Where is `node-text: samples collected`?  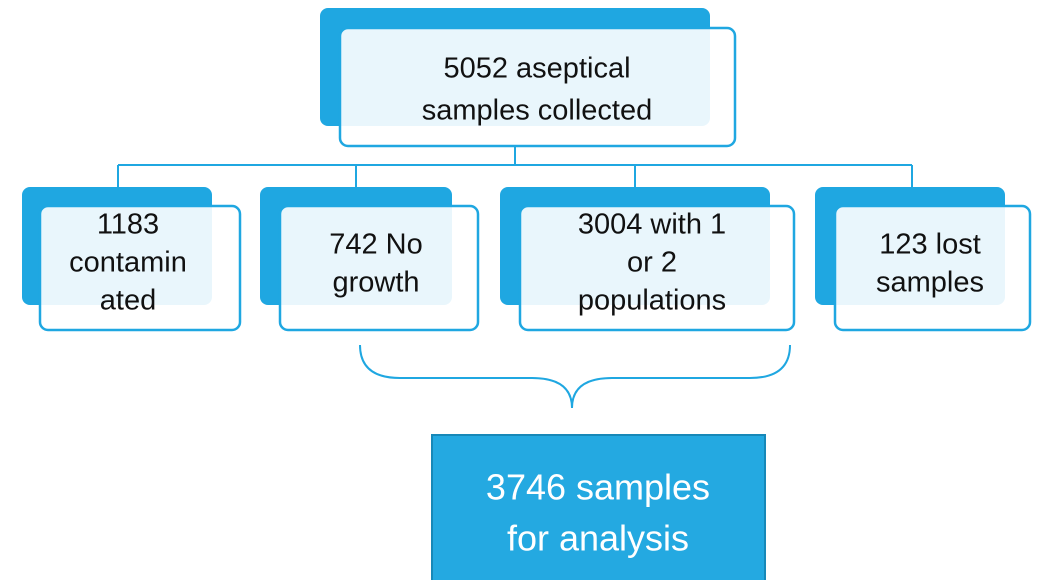 node-text: samples collected is located at coordinates (537, 111).